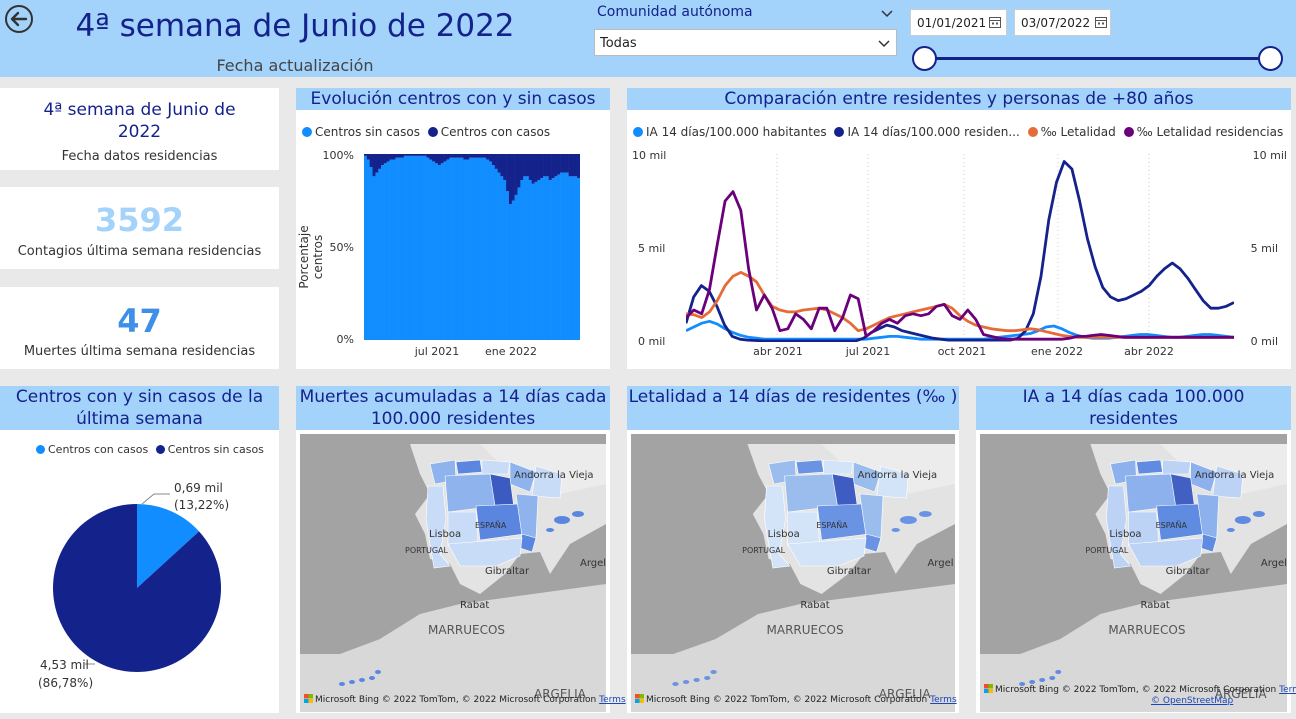 The width and height of the screenshot is (1296, 719). I want to click on region-navarra-aragon, so click(523, 477).